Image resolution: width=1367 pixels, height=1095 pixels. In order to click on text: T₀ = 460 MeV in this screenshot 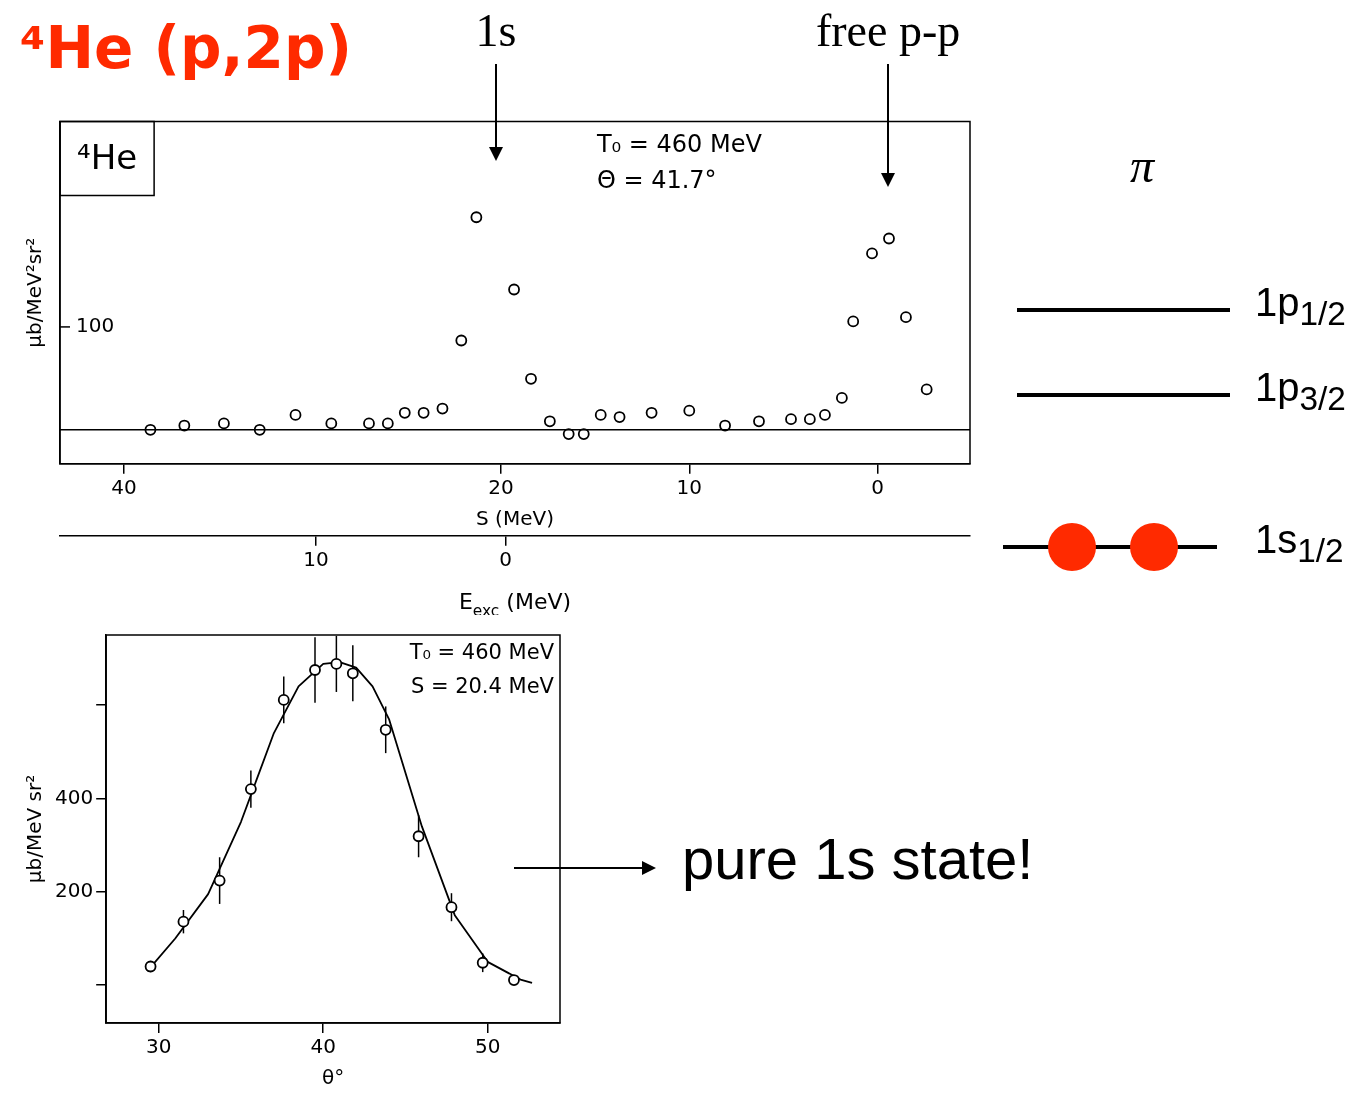, I will do `click(679, 143)`.